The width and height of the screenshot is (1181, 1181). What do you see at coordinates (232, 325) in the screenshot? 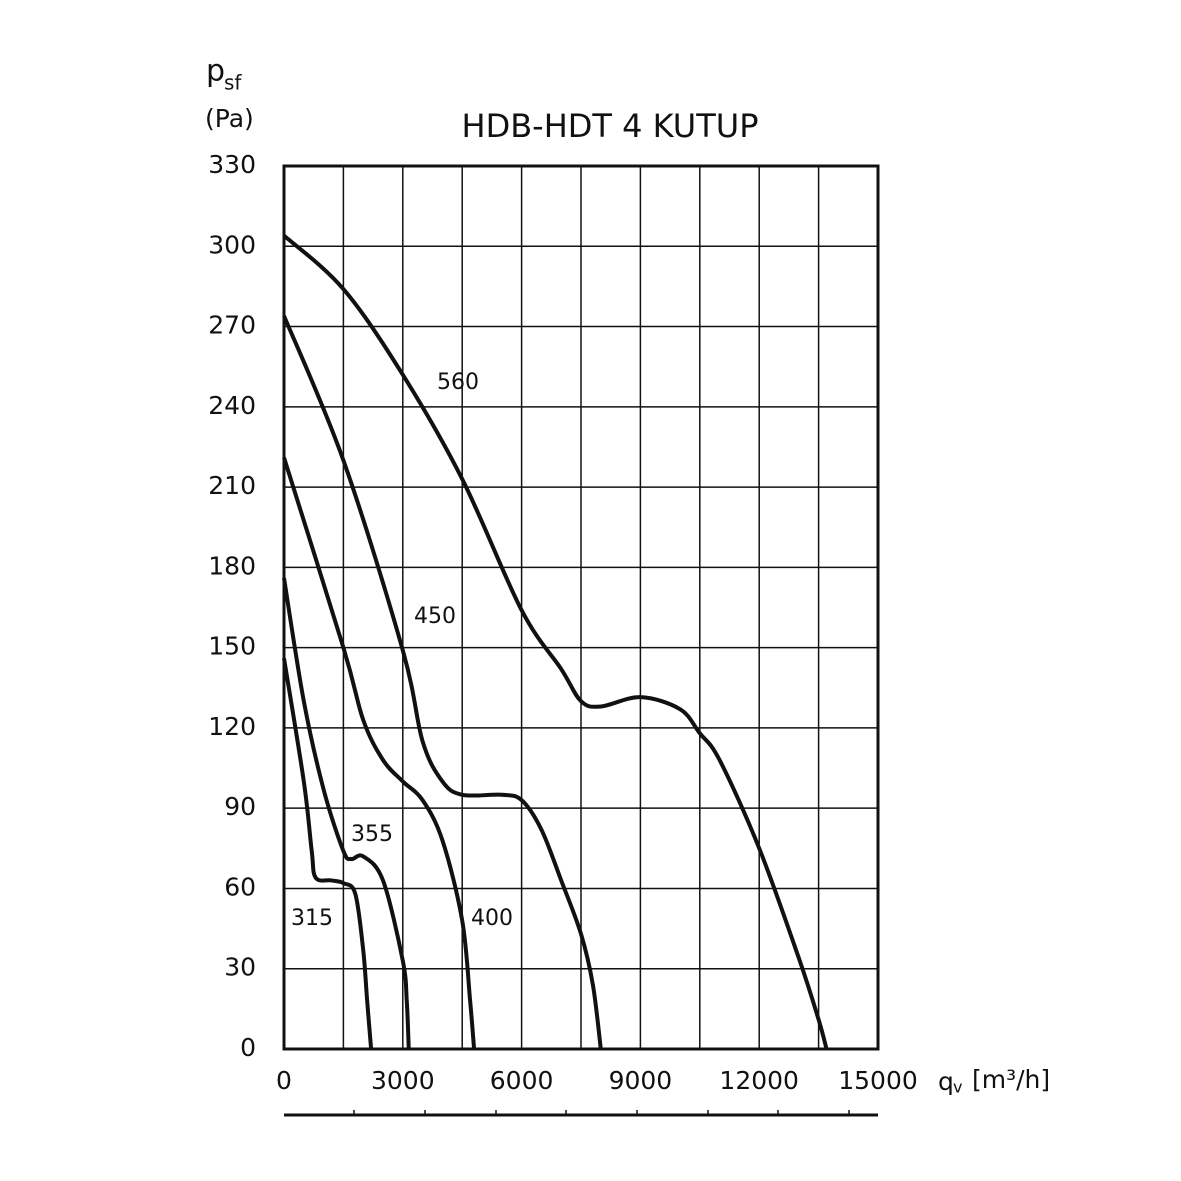
I see `y-tick-label: 270` at bounding box center [232, 325].